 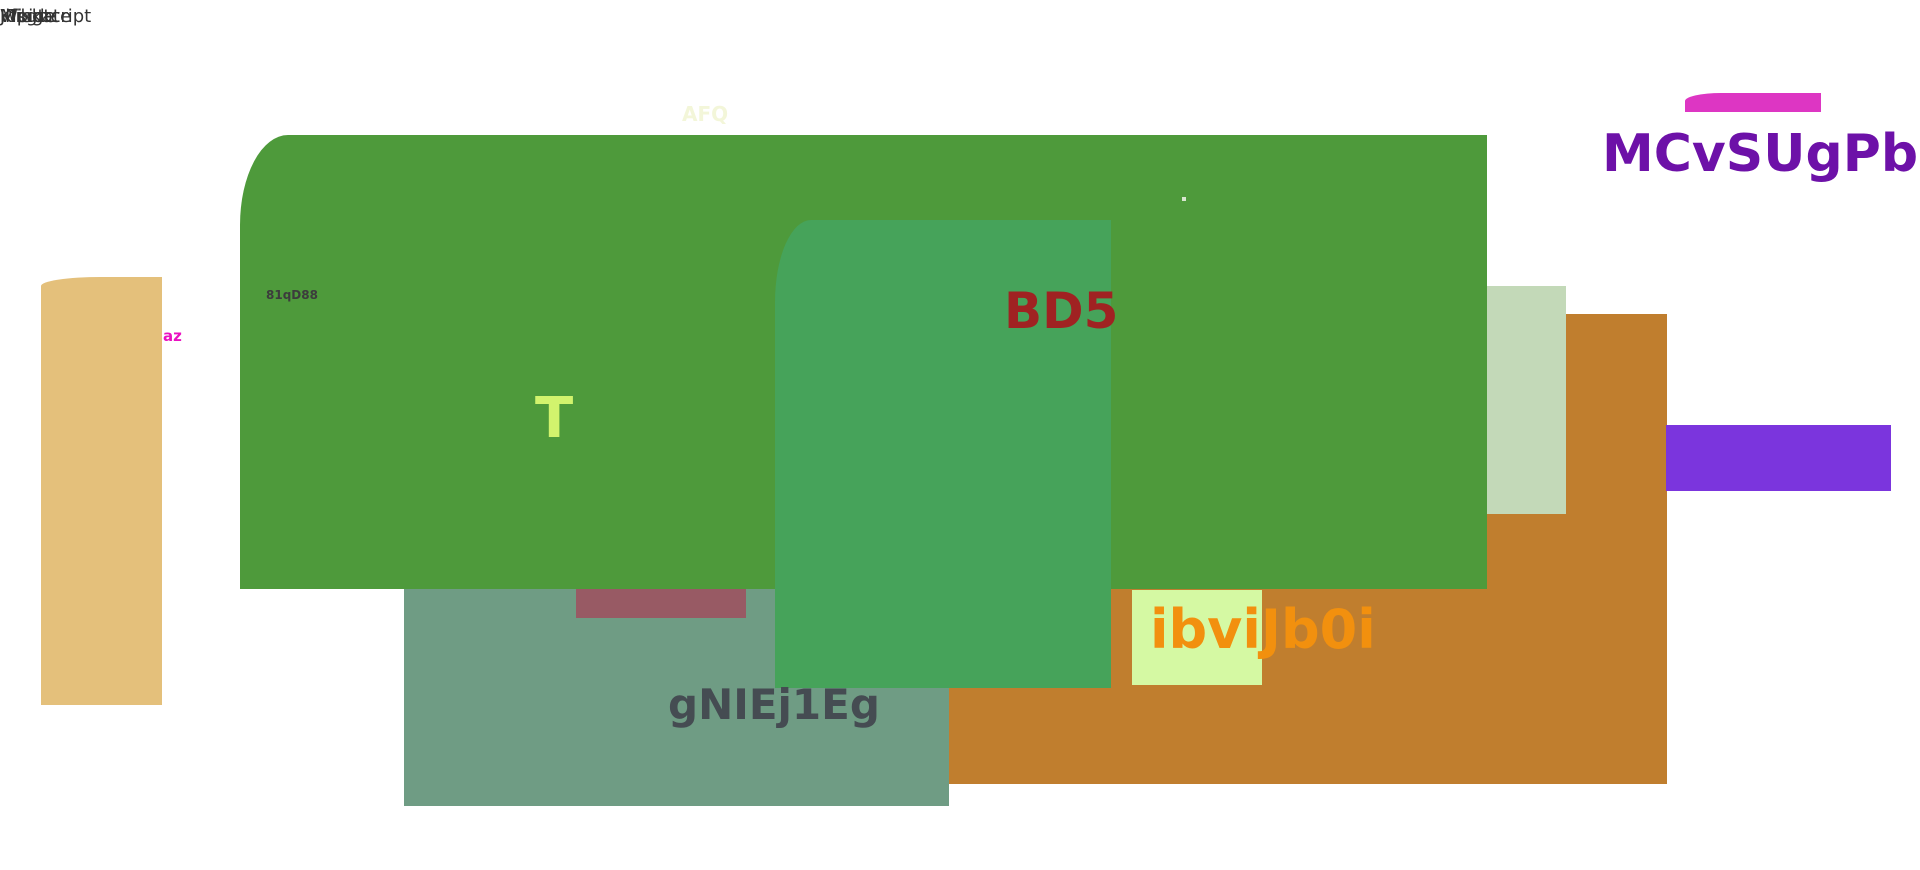 I want to click on top-left-text-1: Mihgtcript, so click(x=46, y=16).